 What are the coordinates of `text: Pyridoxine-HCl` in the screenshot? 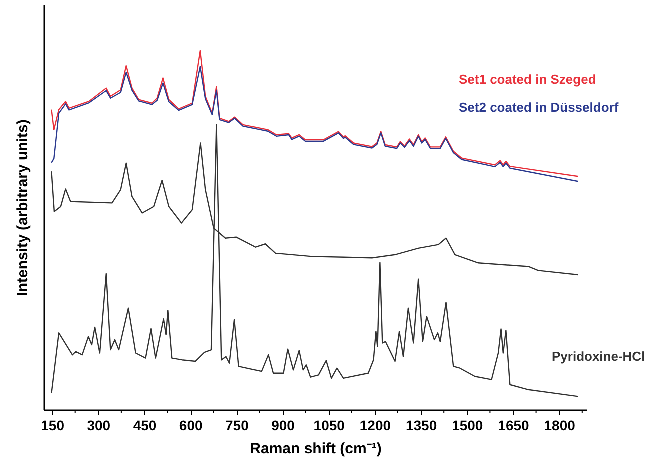 It's located at (599, 356).